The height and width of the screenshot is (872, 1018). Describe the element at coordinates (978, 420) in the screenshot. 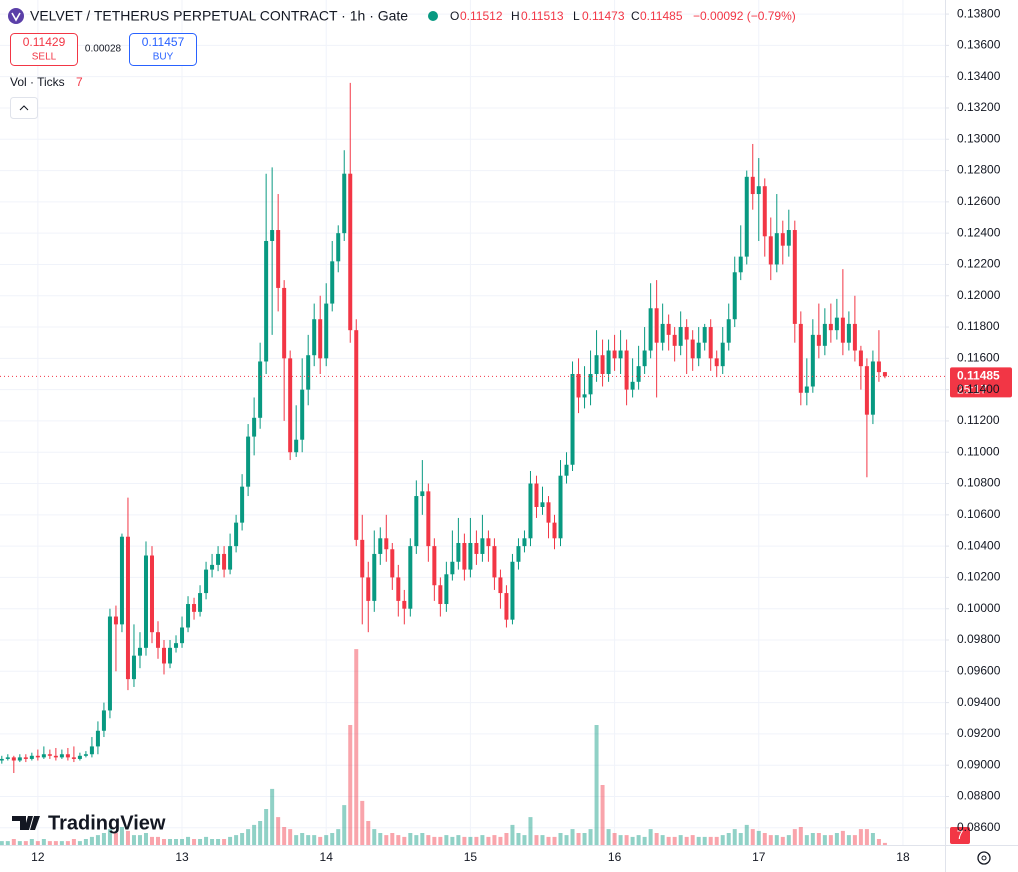

I see `y-tick-label: 0.11200` at that location.